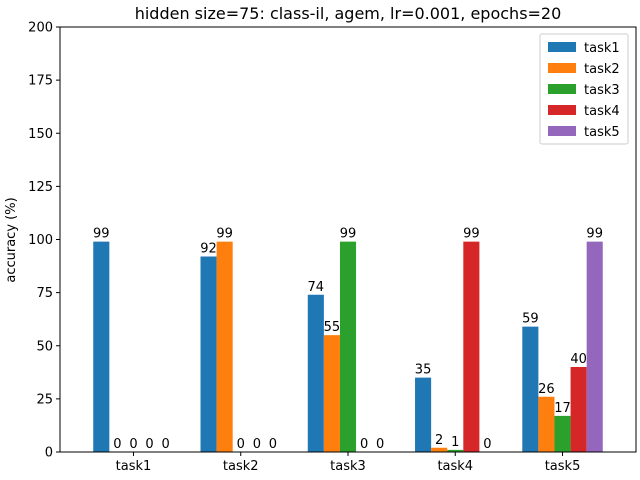  What do you see at coordinates (602, 90) in the screenshot?
I see `legend-label-task3: task3` at bounding box center [602, 90].